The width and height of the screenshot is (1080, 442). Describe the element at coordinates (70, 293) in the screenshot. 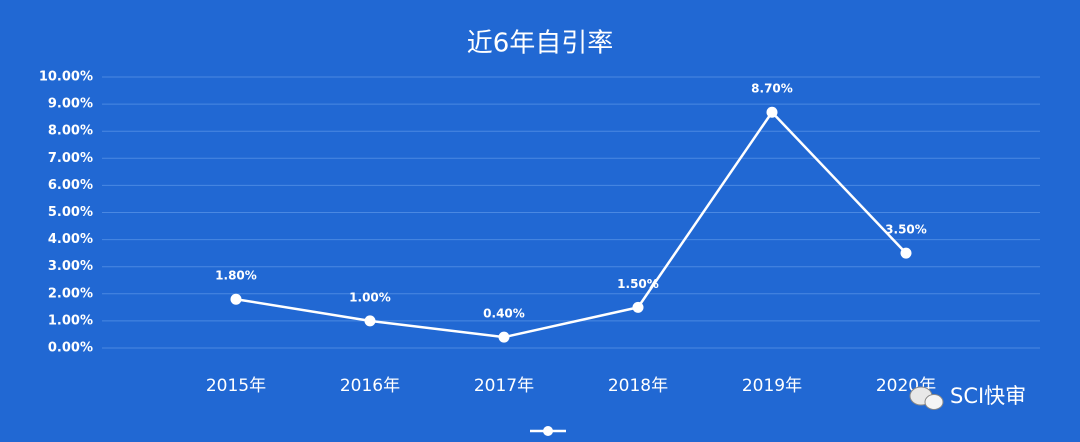

I see `y-tick-label: 2.00%` at that location.